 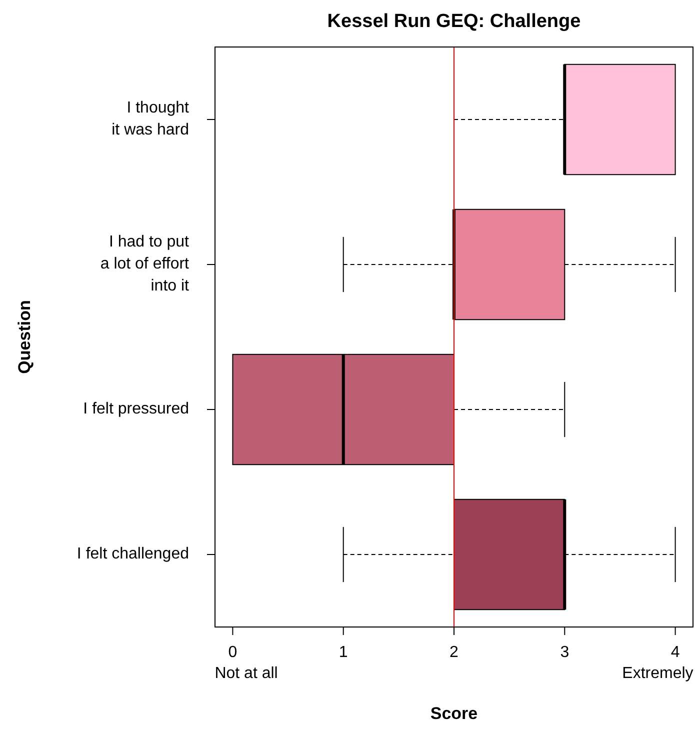 What do you see at coordinates (658, 663) in the screenshot?
I see `x-tick-label: 4 Extremely` at bounding box center [658, 663].